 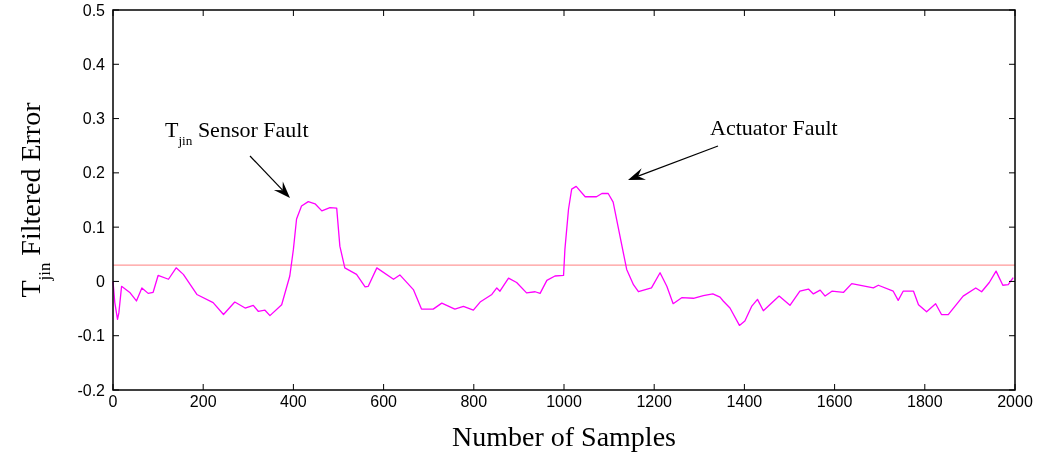 I want to click on annotation: T$_{jin}$ Sensor Fault, so click(x=237, y=132).